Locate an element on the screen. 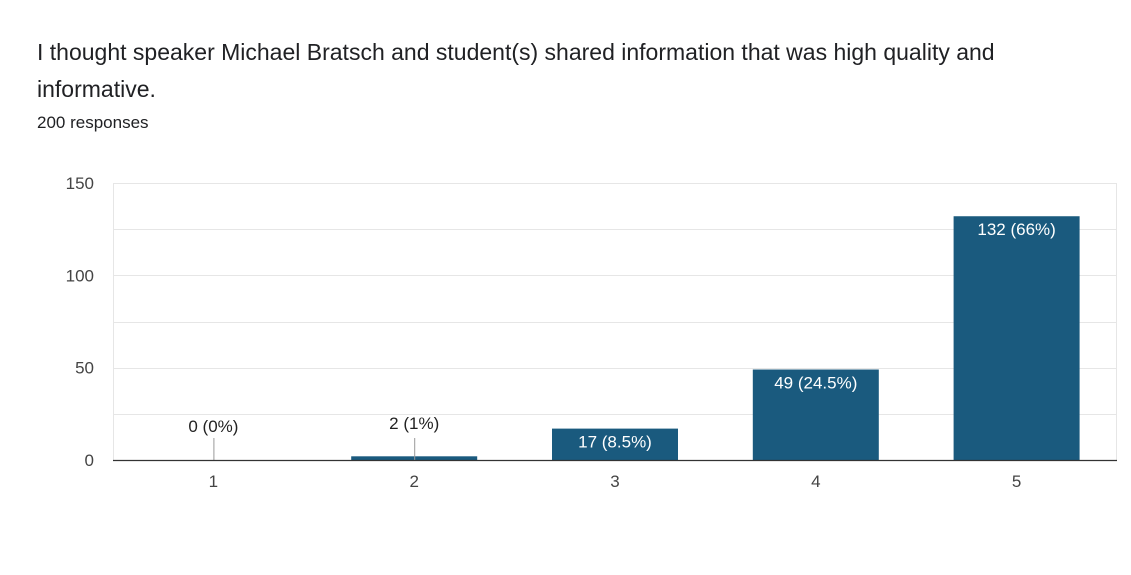 This screenshot has height=575, width=1131. x-tick-label: 2 is located at coordinates (413, 481).